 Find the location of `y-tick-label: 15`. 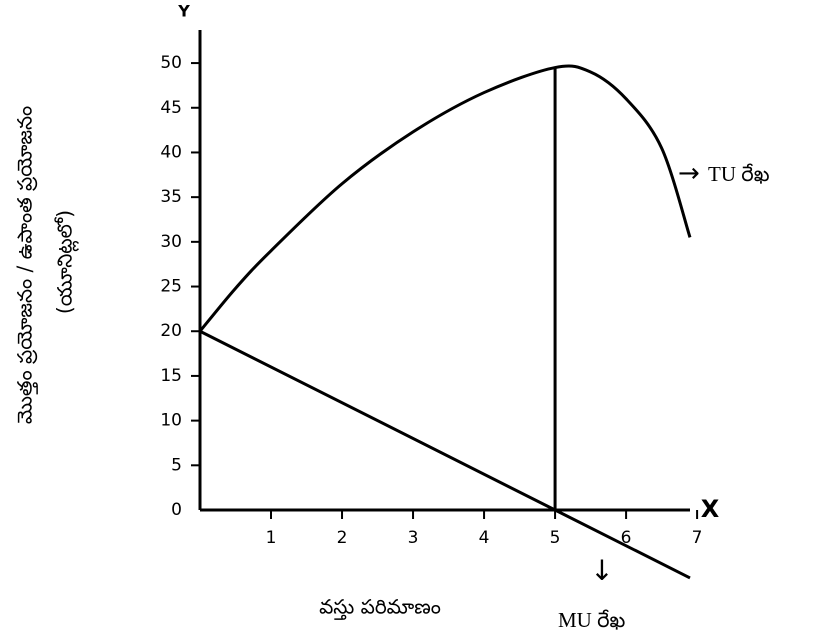

y-tick-label: 15 is located at coordinates (171, 376).